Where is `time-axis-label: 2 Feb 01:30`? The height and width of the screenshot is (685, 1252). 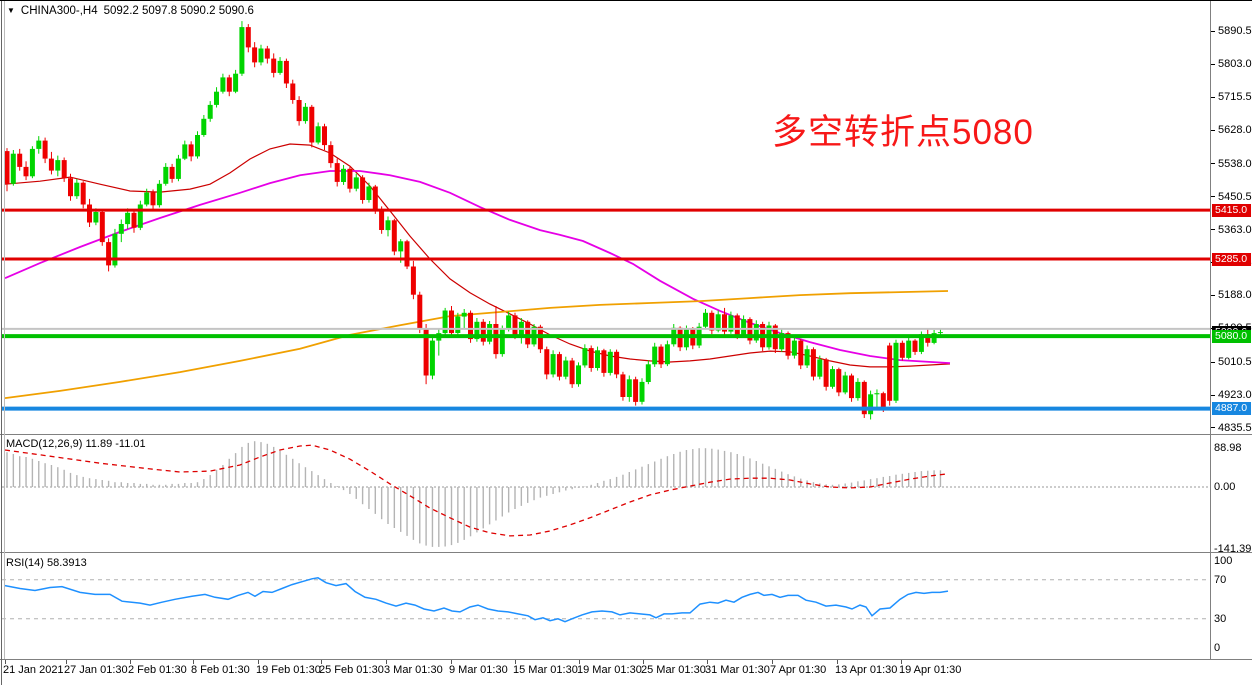 time-axis-label: 2 Feb 01:30 is located at coordinates (157, 670).